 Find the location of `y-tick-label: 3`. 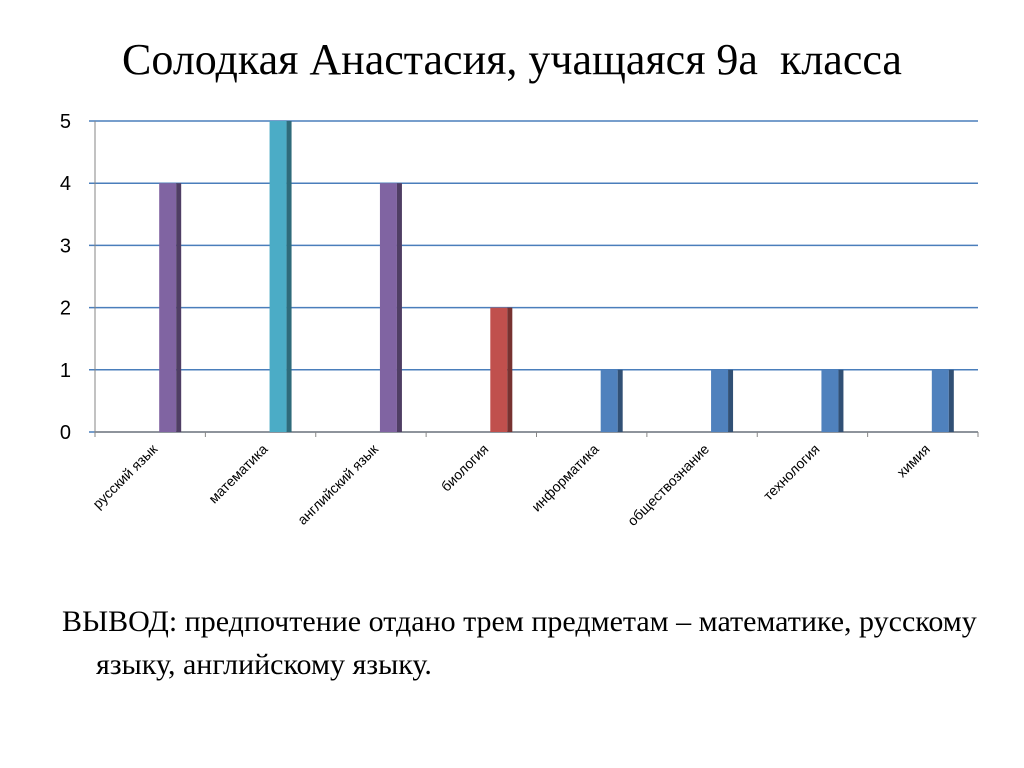

y-tick-label: 3 is located at coordinates (65, 246).